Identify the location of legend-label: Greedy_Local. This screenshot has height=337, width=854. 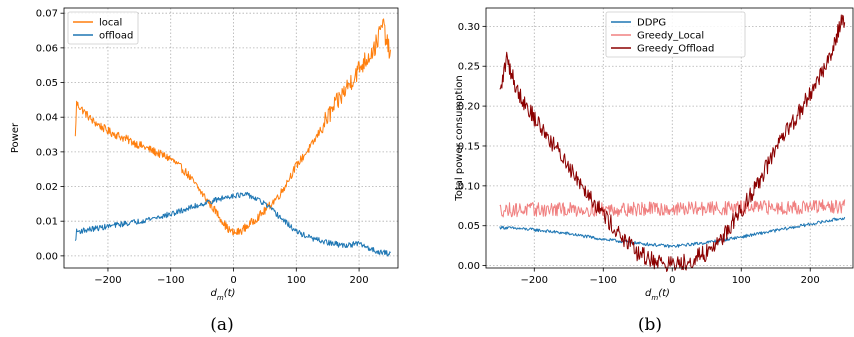
(670, 36).